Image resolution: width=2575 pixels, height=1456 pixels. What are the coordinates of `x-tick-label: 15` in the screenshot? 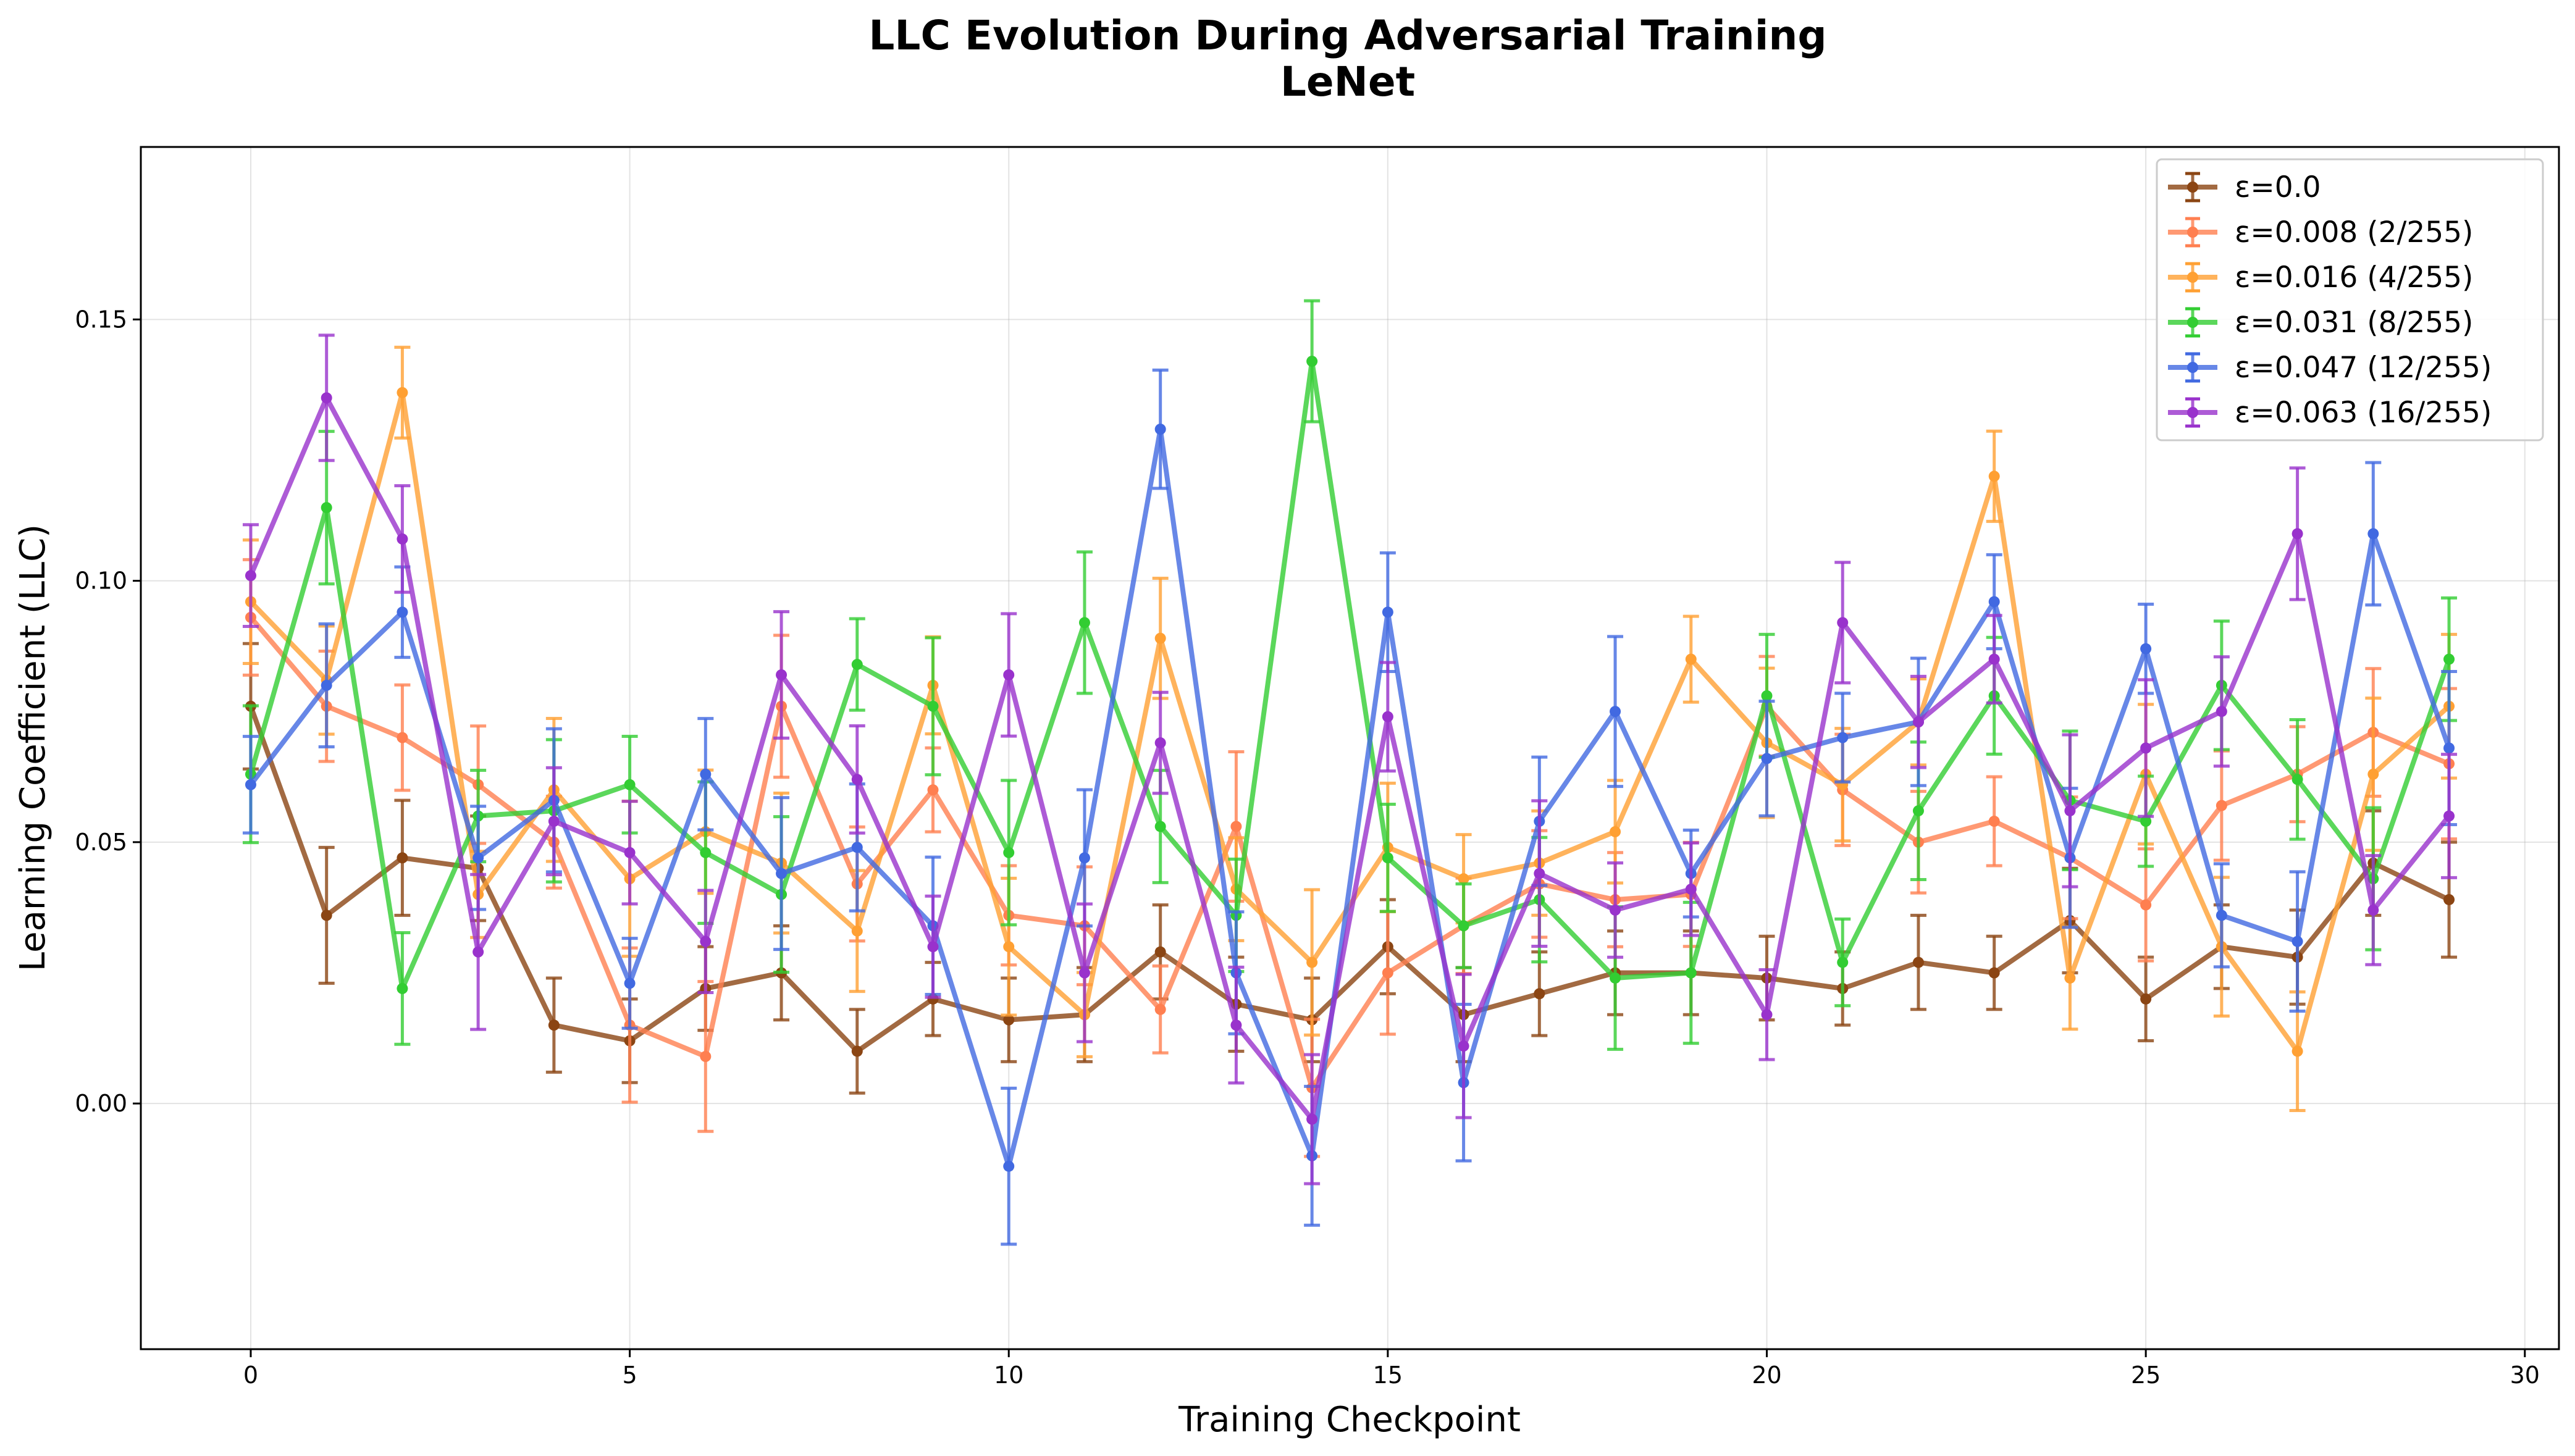 It's located at (1388, 1375).